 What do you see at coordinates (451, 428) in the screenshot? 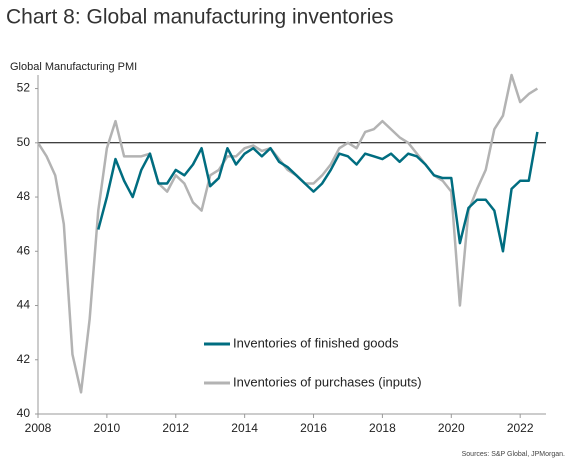
I see `x-tick-label: 2020` at bounding box center [451, 428].